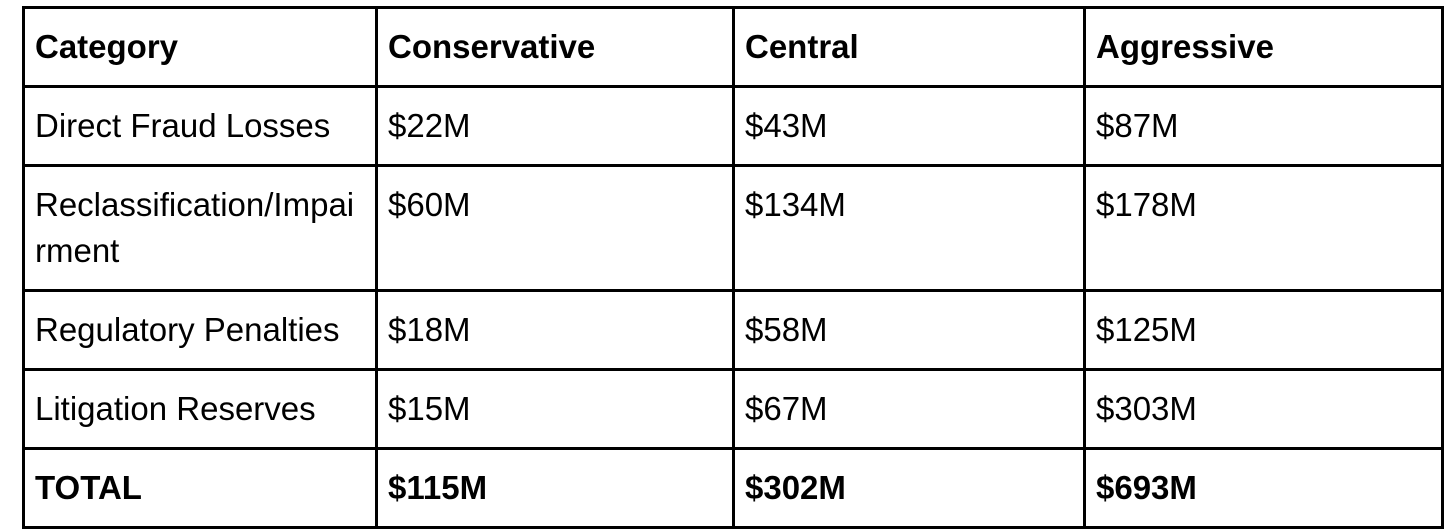 This screenshot has height=529, width=1456. Describe the element at coordinates (1263, 126) in the screenshot. I see `aggressive-value-cell: $87M` at that location.